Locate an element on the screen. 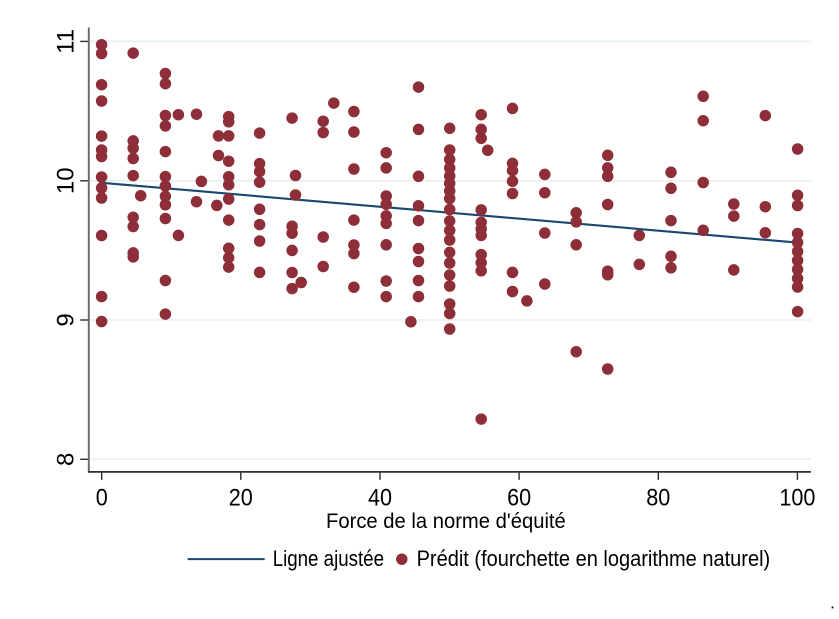 This screenshot has height=619, width=839. svg-text: 40 is located at coordinates (380, 496).